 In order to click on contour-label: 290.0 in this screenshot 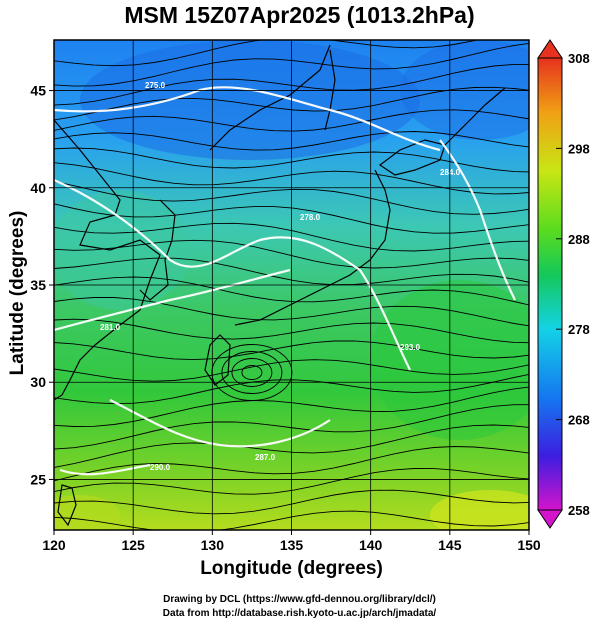, I will do `click(160, 467)`.